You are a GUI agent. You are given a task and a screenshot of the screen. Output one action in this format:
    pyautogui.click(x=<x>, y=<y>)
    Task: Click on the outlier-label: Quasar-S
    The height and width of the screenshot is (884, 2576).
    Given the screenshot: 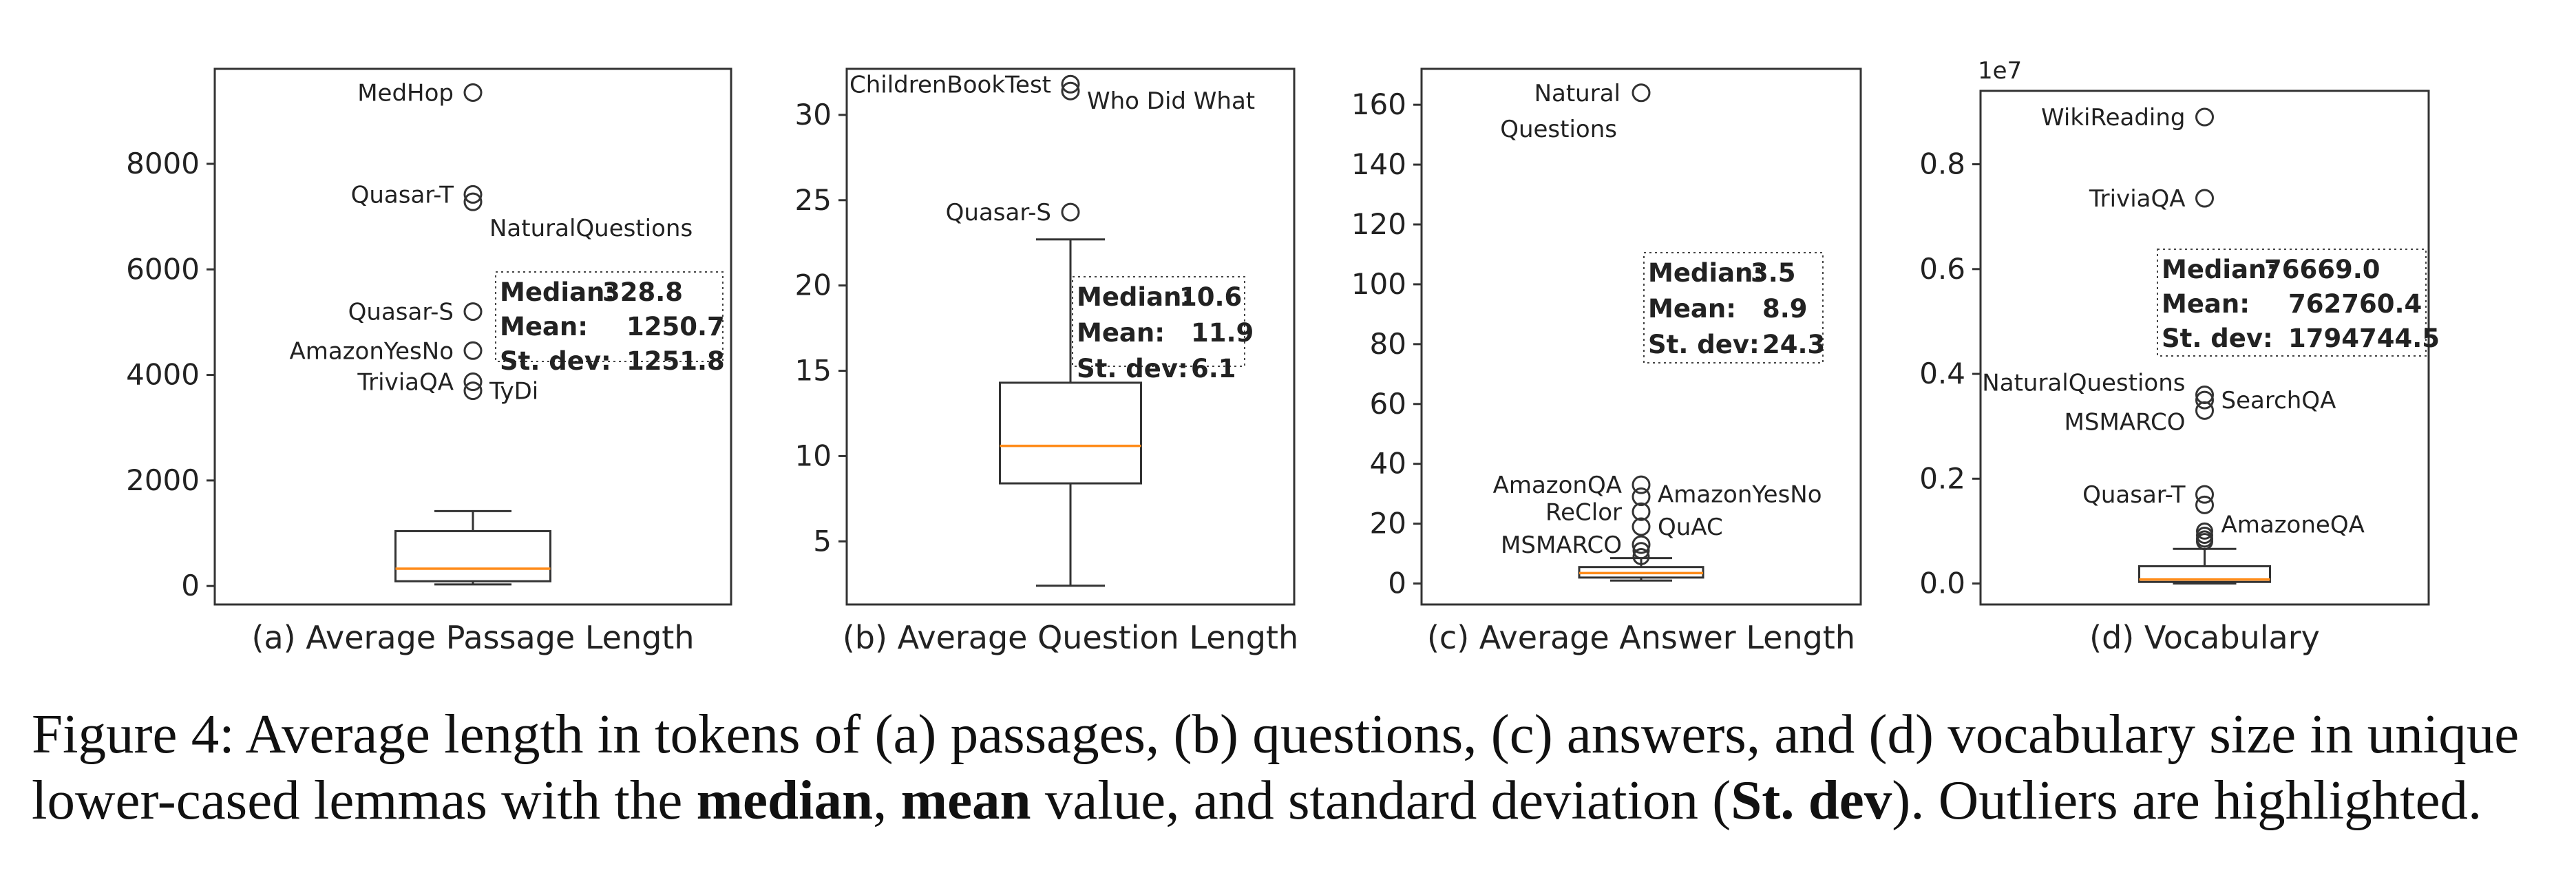 What is the action you would take?
    pyautogui.click(x=999, y=213)
    